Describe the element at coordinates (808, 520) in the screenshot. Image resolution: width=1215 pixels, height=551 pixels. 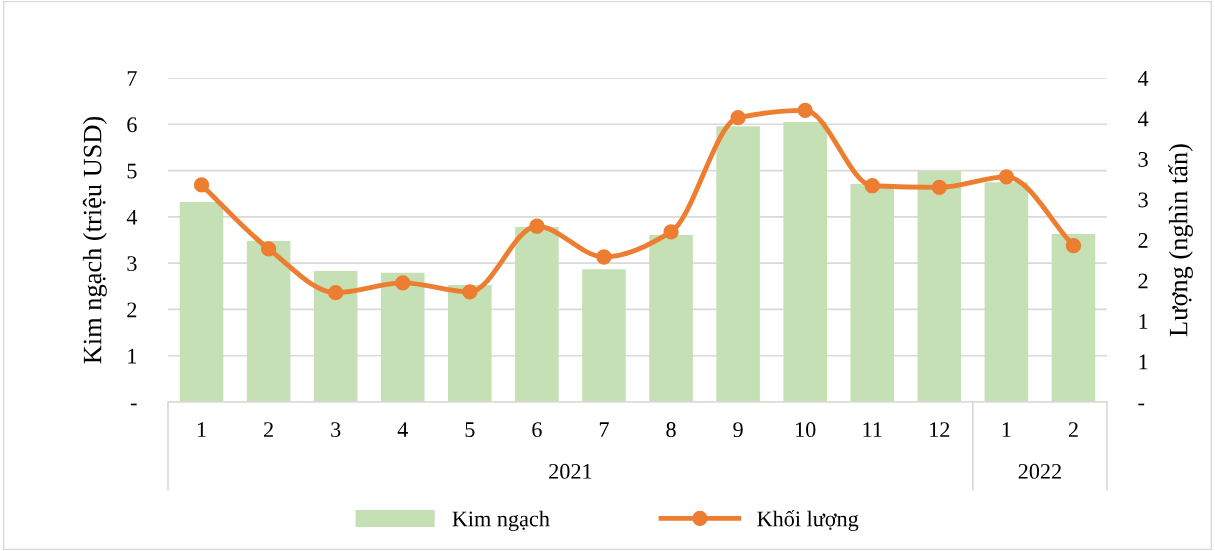
I see `legend-label: Khối lượng` at that location.